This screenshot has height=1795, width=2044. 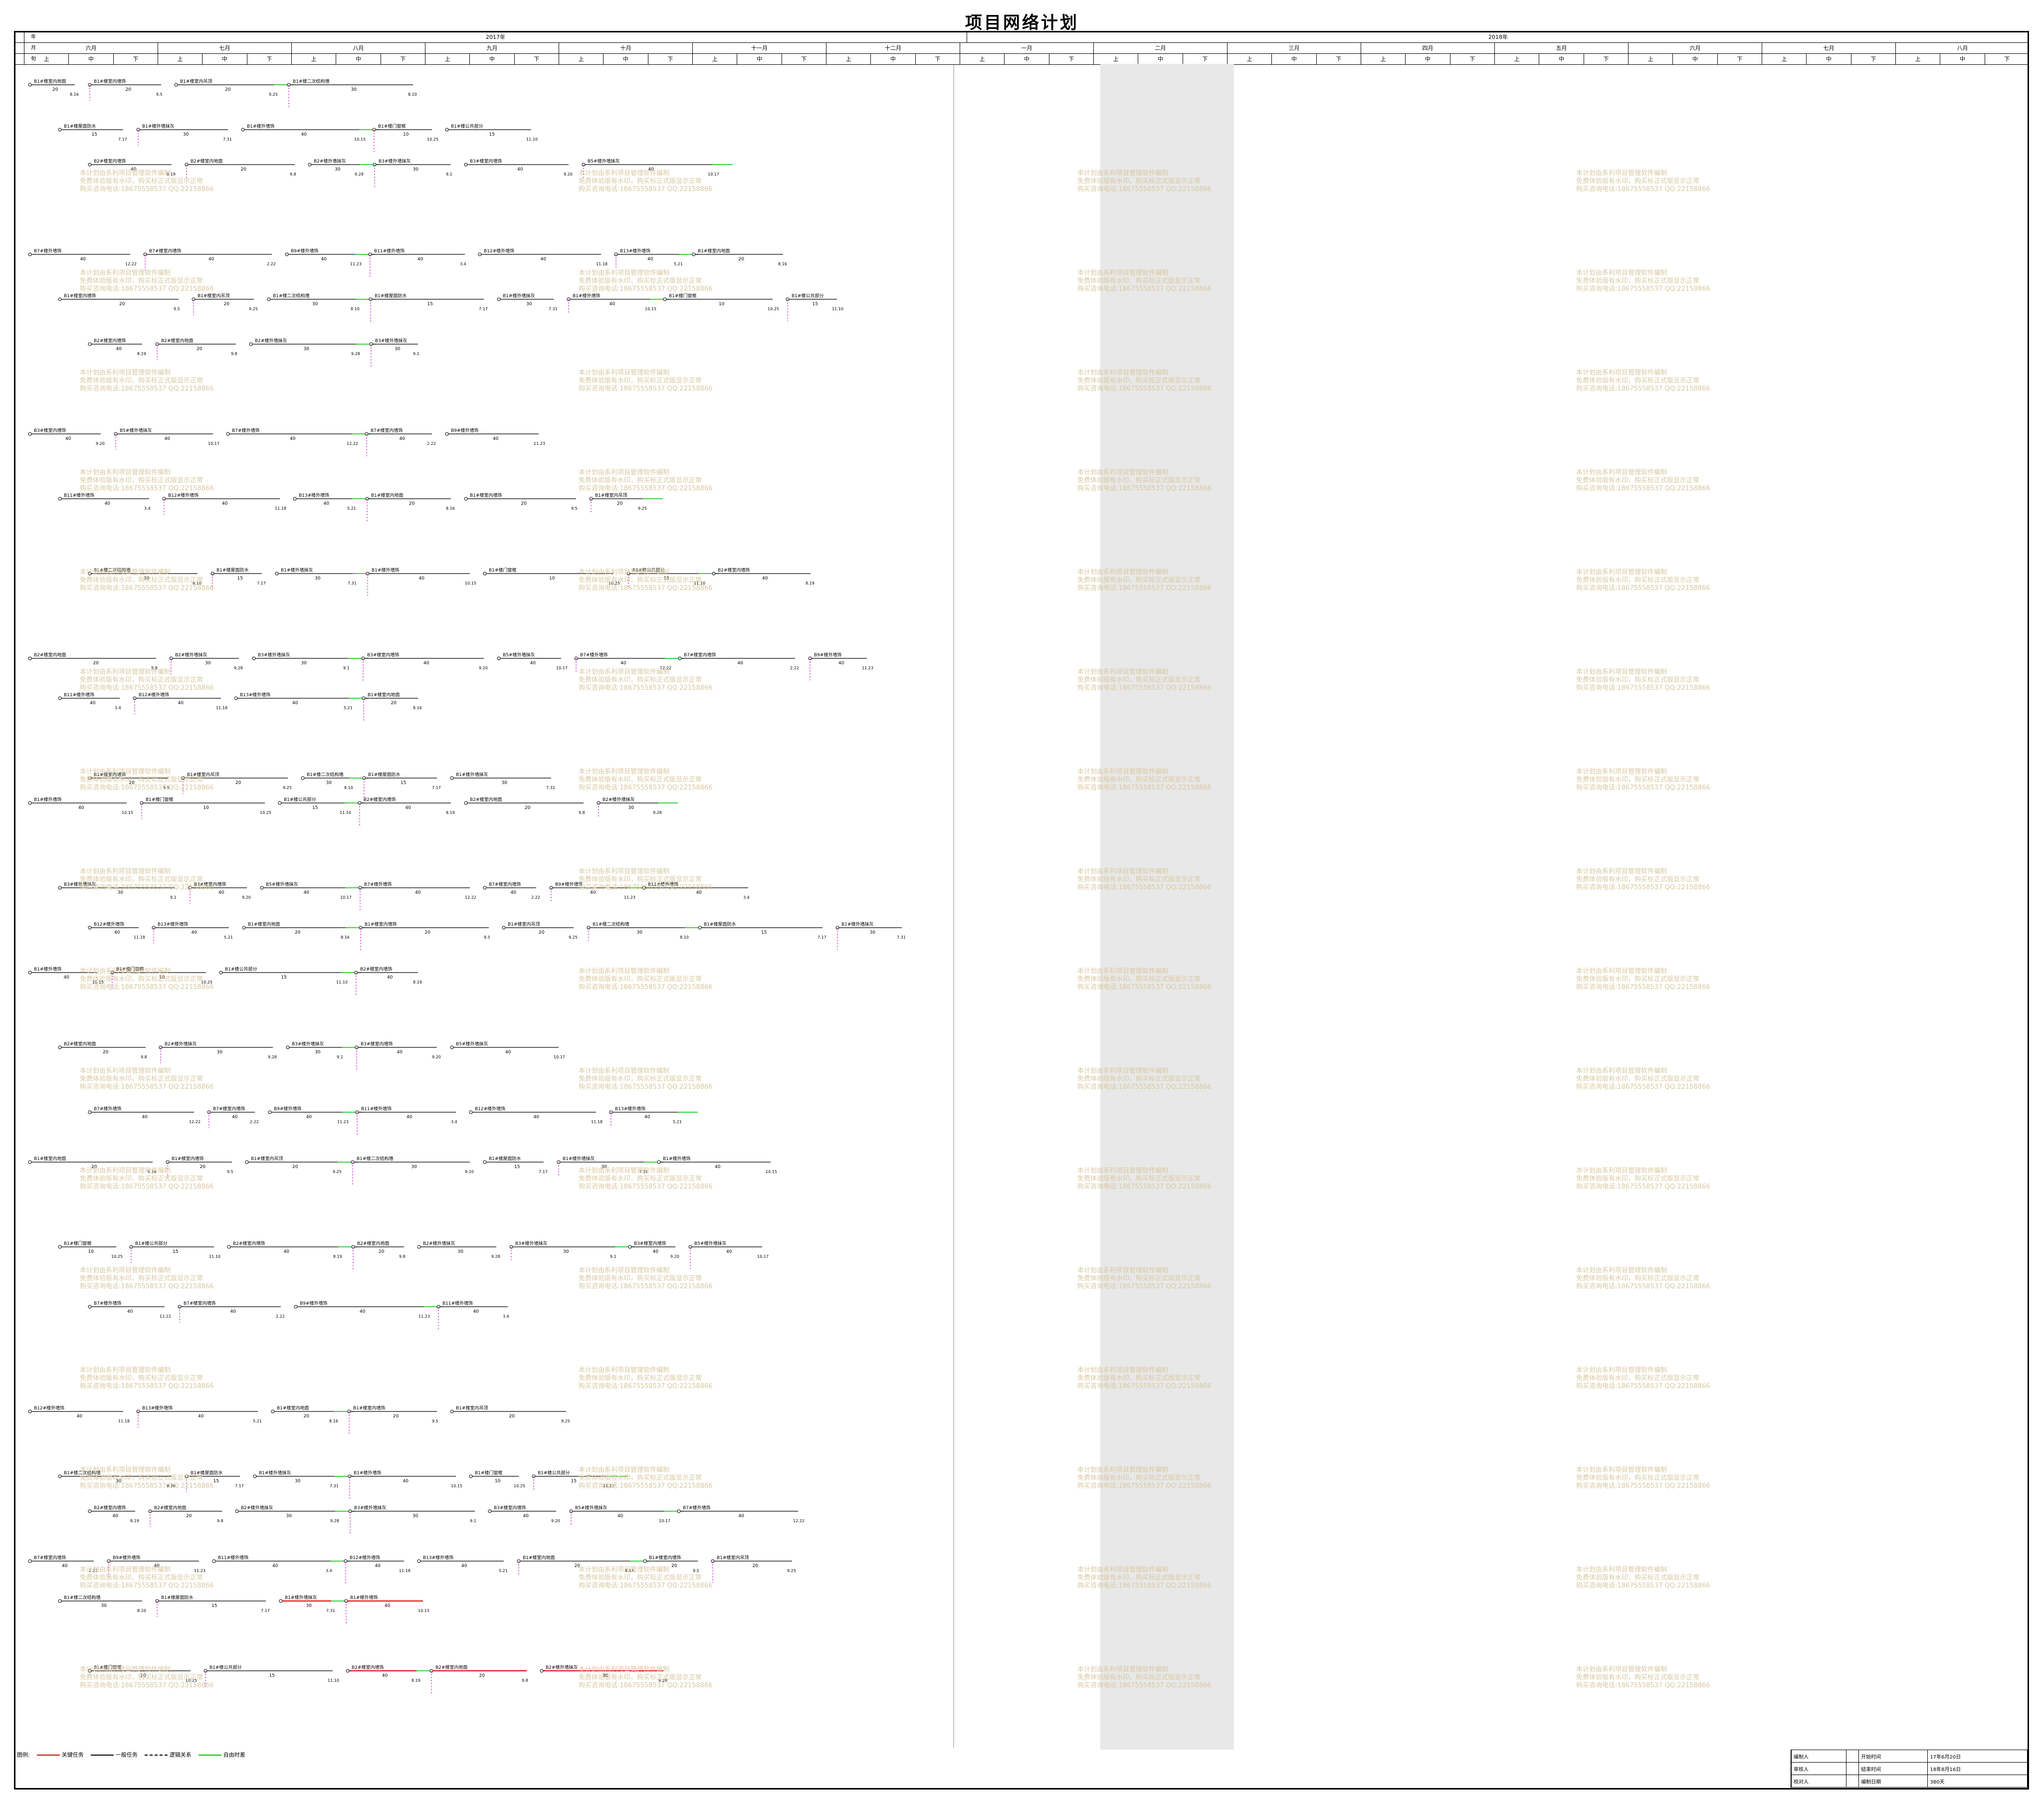 I want to click on task-label: B2#楼室内墙饰, so click(x=110, y=1508).